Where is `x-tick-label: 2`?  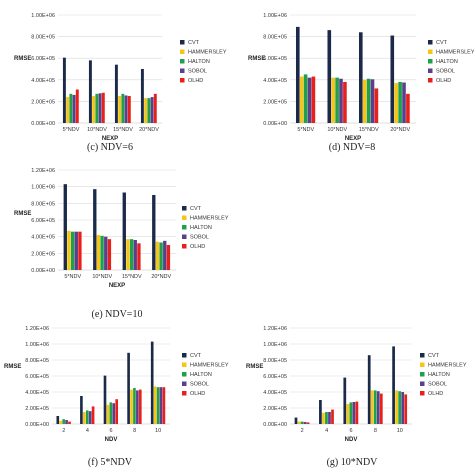
x-tick-label: 2 is located at coordinates (63, 431).